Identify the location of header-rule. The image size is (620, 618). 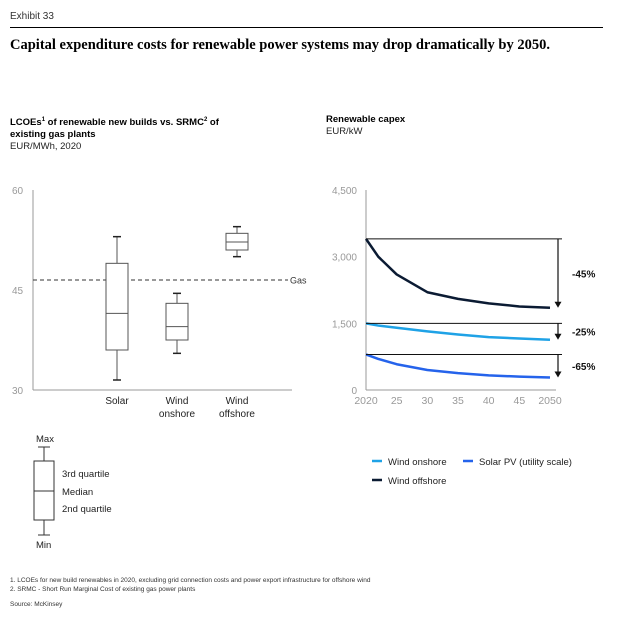
(306, 27).